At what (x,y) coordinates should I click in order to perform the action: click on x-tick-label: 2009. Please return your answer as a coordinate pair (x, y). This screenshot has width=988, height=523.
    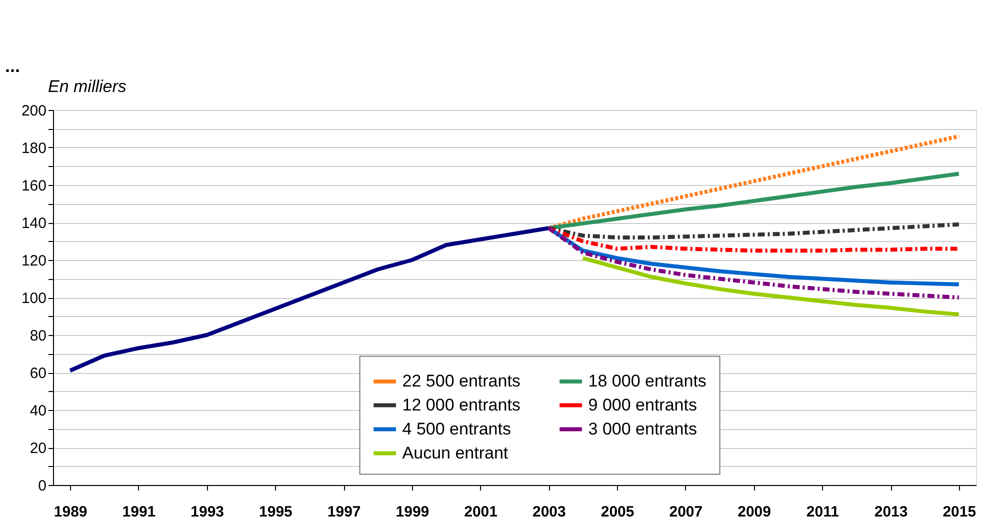
    Looking at the image, I should click on (754, 512).